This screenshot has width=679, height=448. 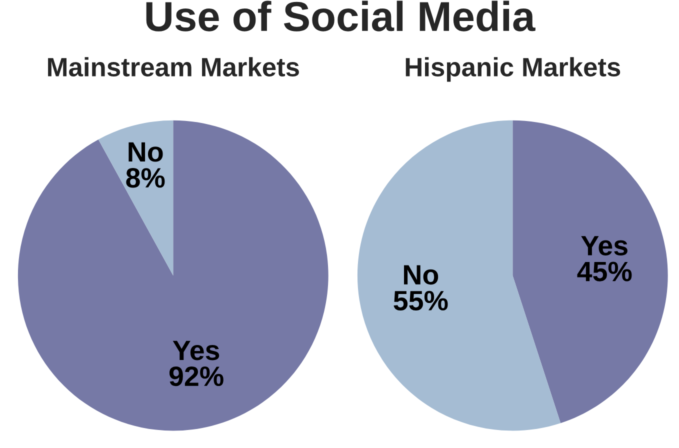 What do you see at coordinates (421, 300) in the screenshot?
I see `data-label: 55%` at bounding box center [421, 300].